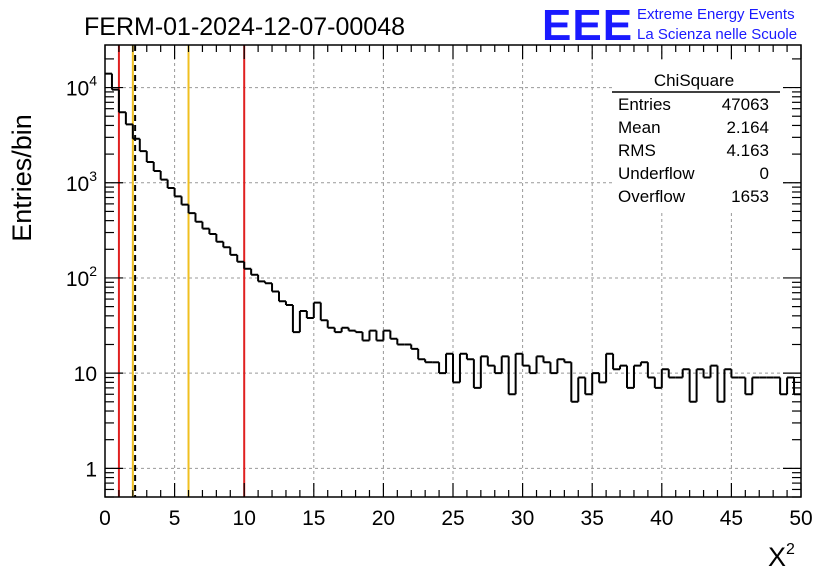 The image size is (836, 572). Describe the element at coordinates (800, 518) in the screenshot. I see `x-tick-label: 50` at that location.